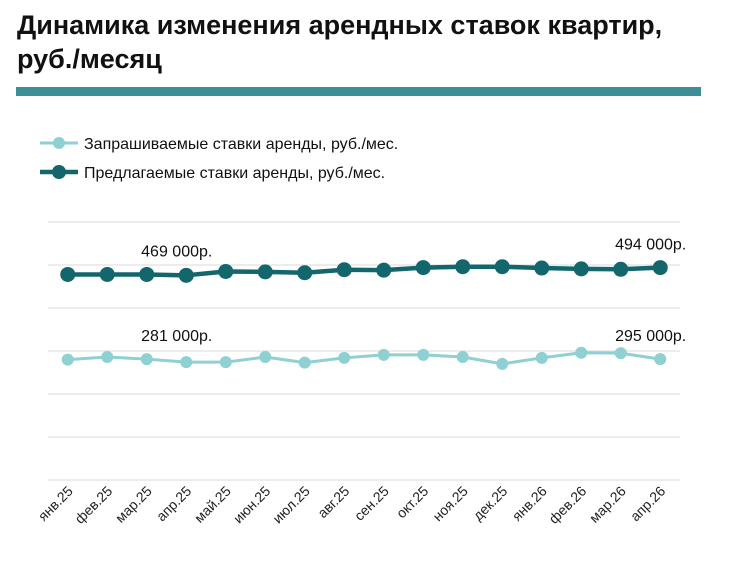  I want to click on x-tick-label: июн.25, so click(252, 505).